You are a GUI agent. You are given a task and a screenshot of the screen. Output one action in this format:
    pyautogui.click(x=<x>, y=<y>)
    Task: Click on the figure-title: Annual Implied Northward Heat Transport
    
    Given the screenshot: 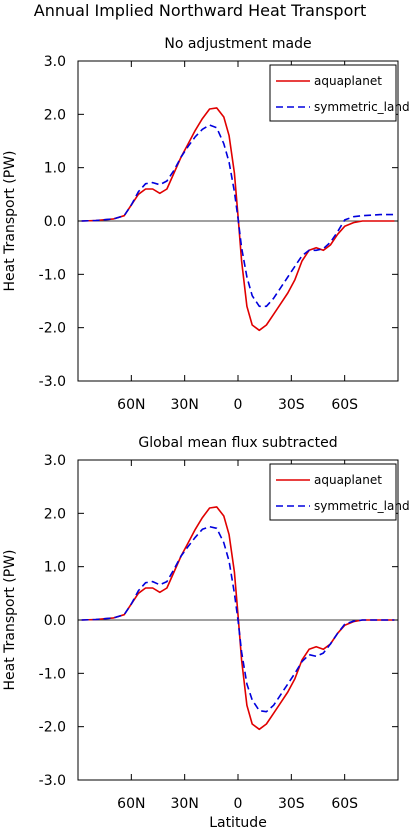 What is the action you would take?
    pyautogui.click(x=200, y=10)
    